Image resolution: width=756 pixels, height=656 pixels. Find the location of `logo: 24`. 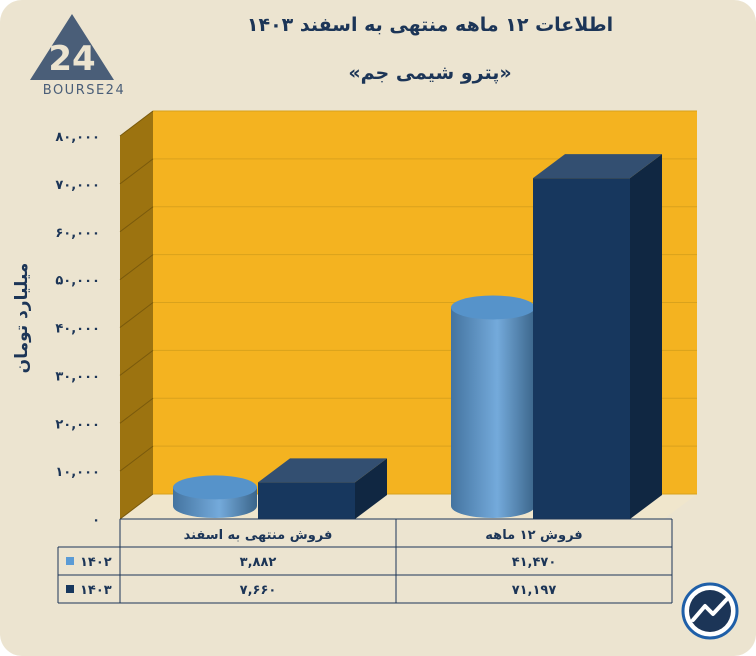

logo: 24 is located at coordinates (72, 47).